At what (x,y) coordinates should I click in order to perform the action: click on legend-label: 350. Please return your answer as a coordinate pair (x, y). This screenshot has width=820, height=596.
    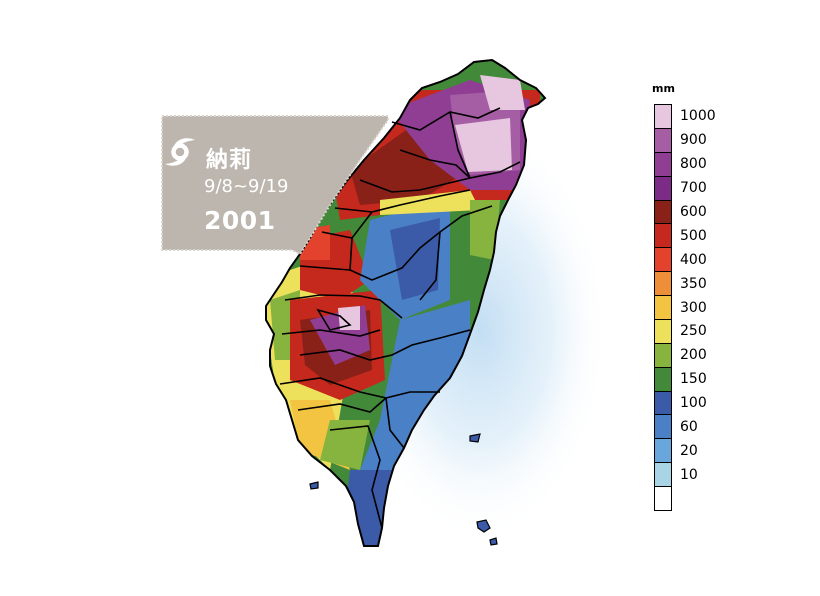
    Looking at the image, I should click on (693, 283).